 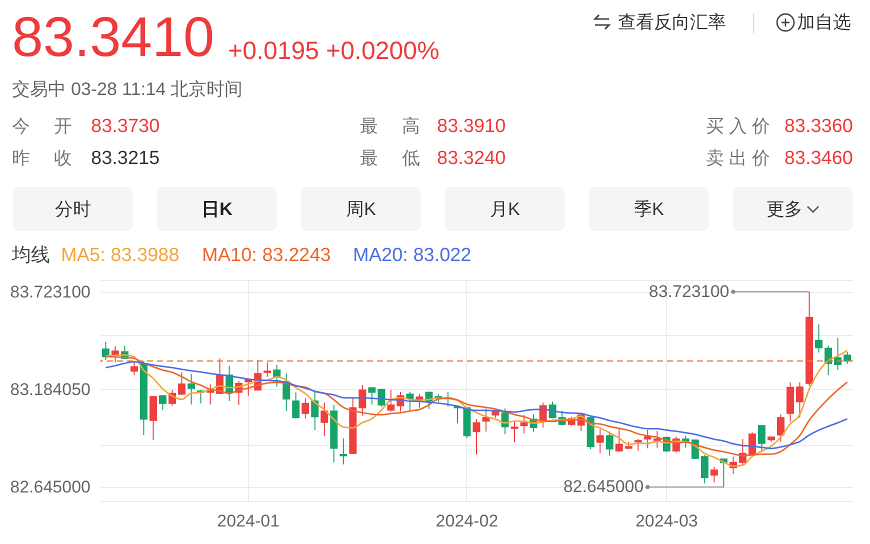 What do you see at coordinates (649, 209) in the screenshot?
I see `tab-button: 季K` at bounding box center [649, 209].